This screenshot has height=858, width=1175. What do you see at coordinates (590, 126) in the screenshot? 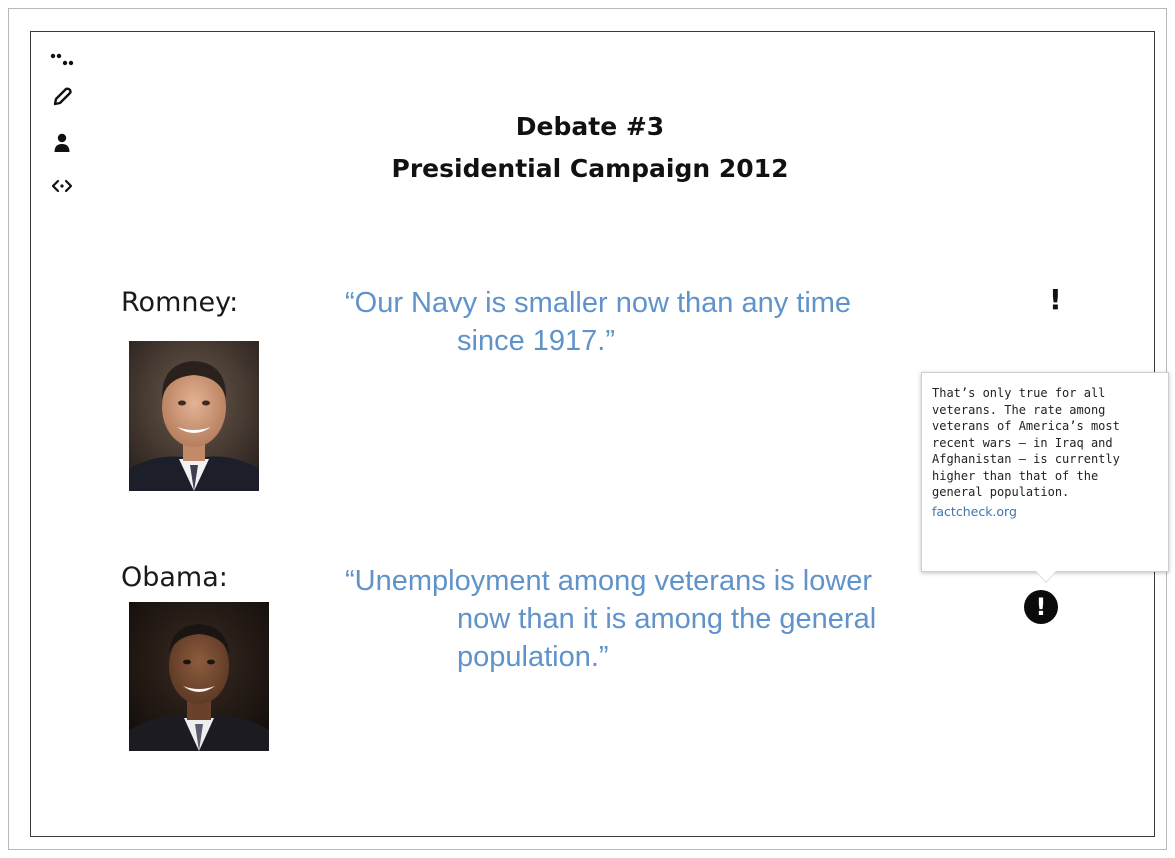
I see `title-line-1: Debate #3` at bounding box center [590, 126].